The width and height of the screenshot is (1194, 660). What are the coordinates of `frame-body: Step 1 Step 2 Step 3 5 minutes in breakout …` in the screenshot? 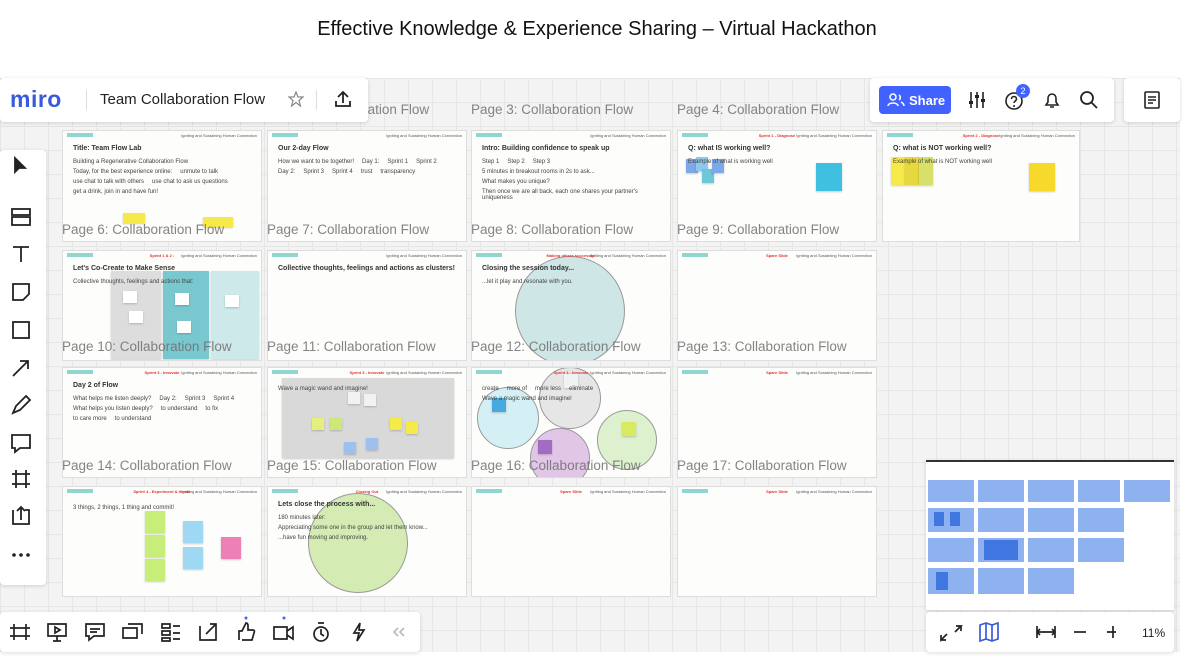 It's located at (572, 180).